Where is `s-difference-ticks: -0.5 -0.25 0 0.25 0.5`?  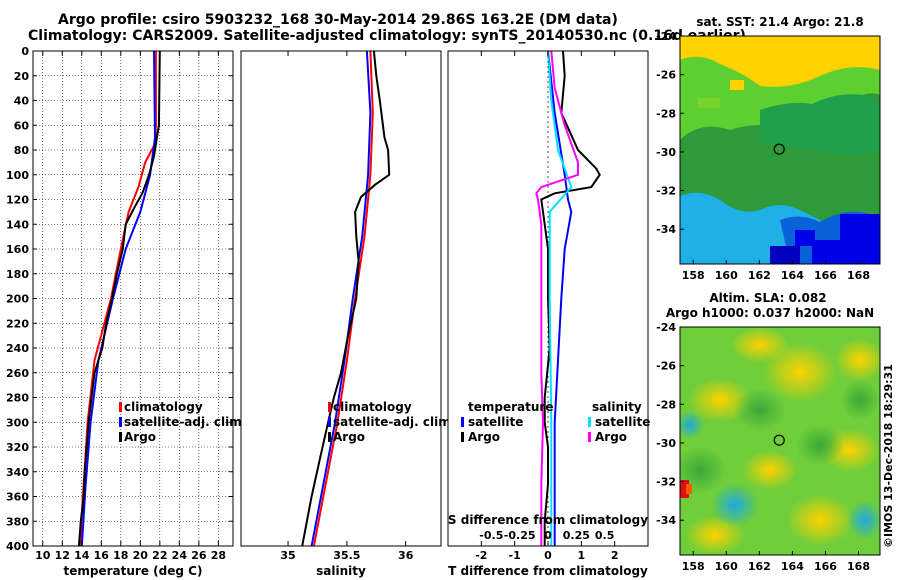
s-difference-ticks: -0.5 -0.25 0 0.25 0.5 is located at coordinates (546, 535).